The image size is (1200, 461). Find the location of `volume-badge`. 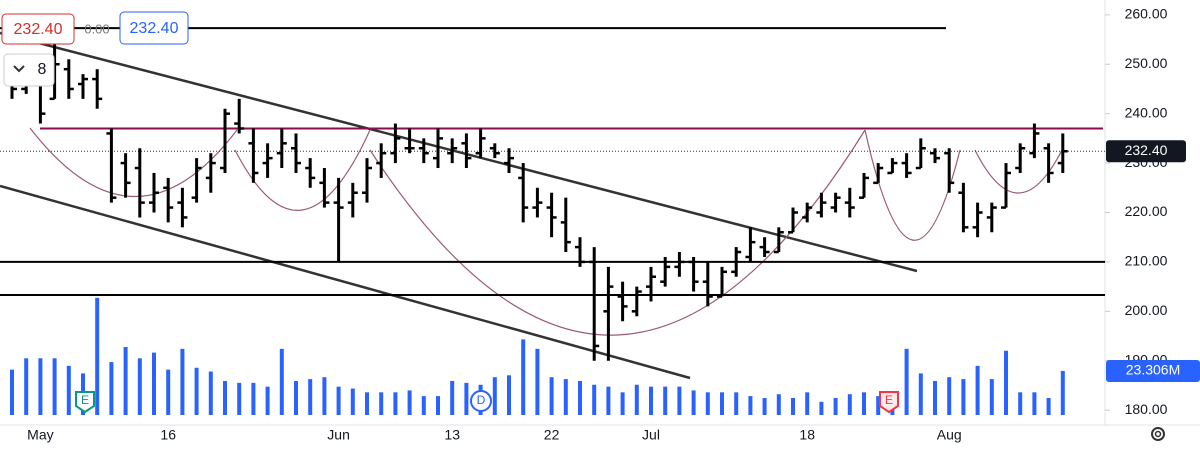

volume-badge is located at coordinates (1153, 370).